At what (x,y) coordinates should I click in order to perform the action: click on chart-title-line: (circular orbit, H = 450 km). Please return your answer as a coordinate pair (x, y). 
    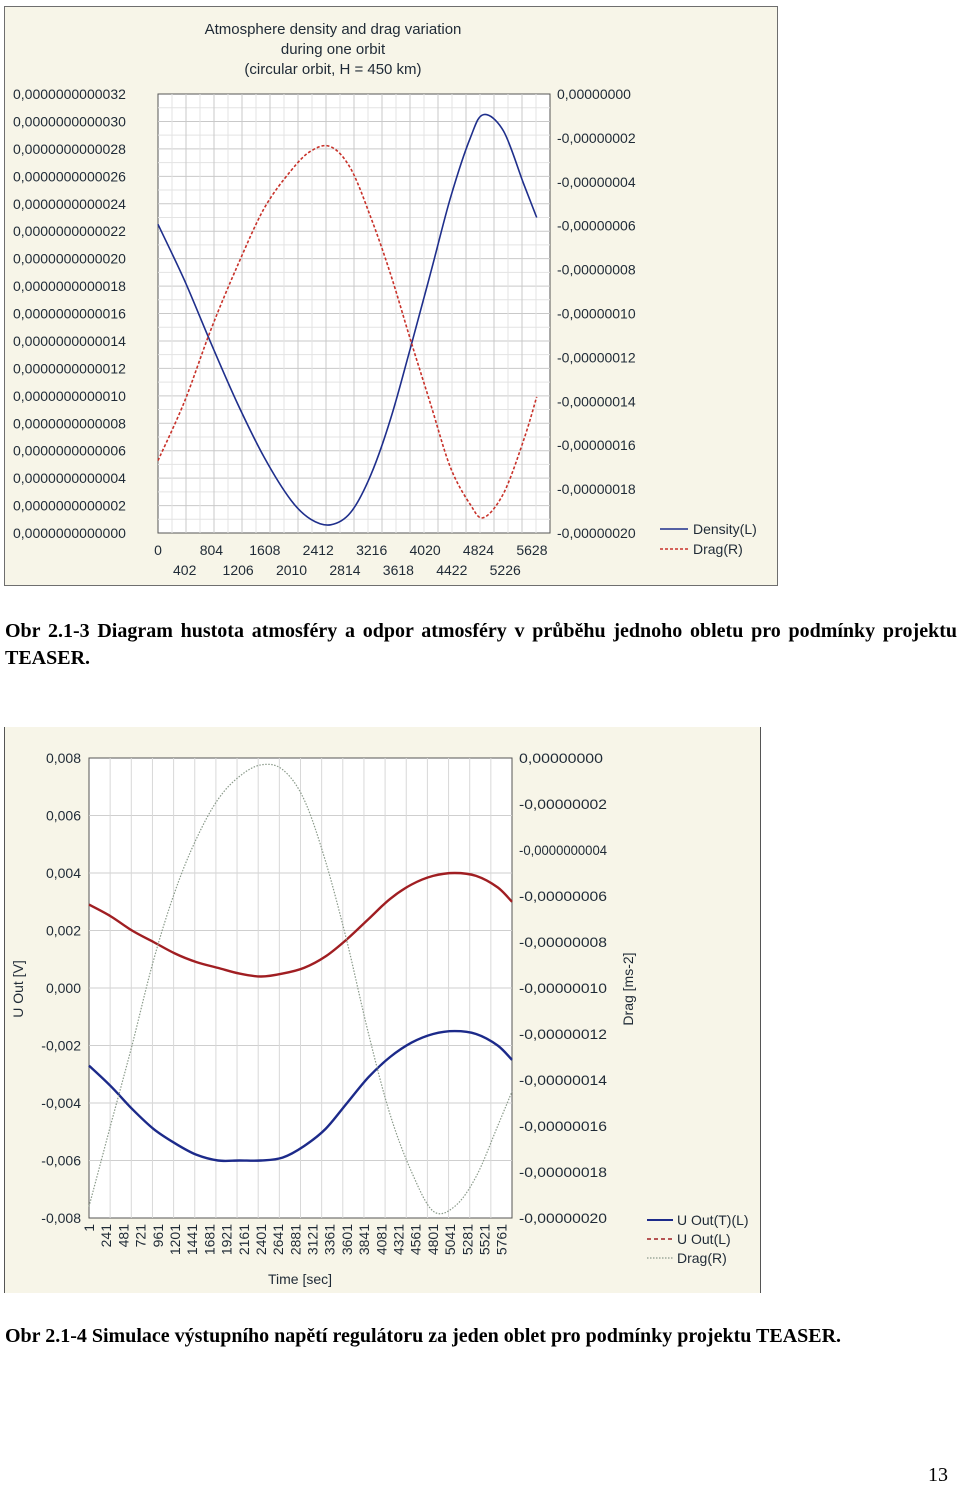
    Looking at the image, I should click on (332, 69).